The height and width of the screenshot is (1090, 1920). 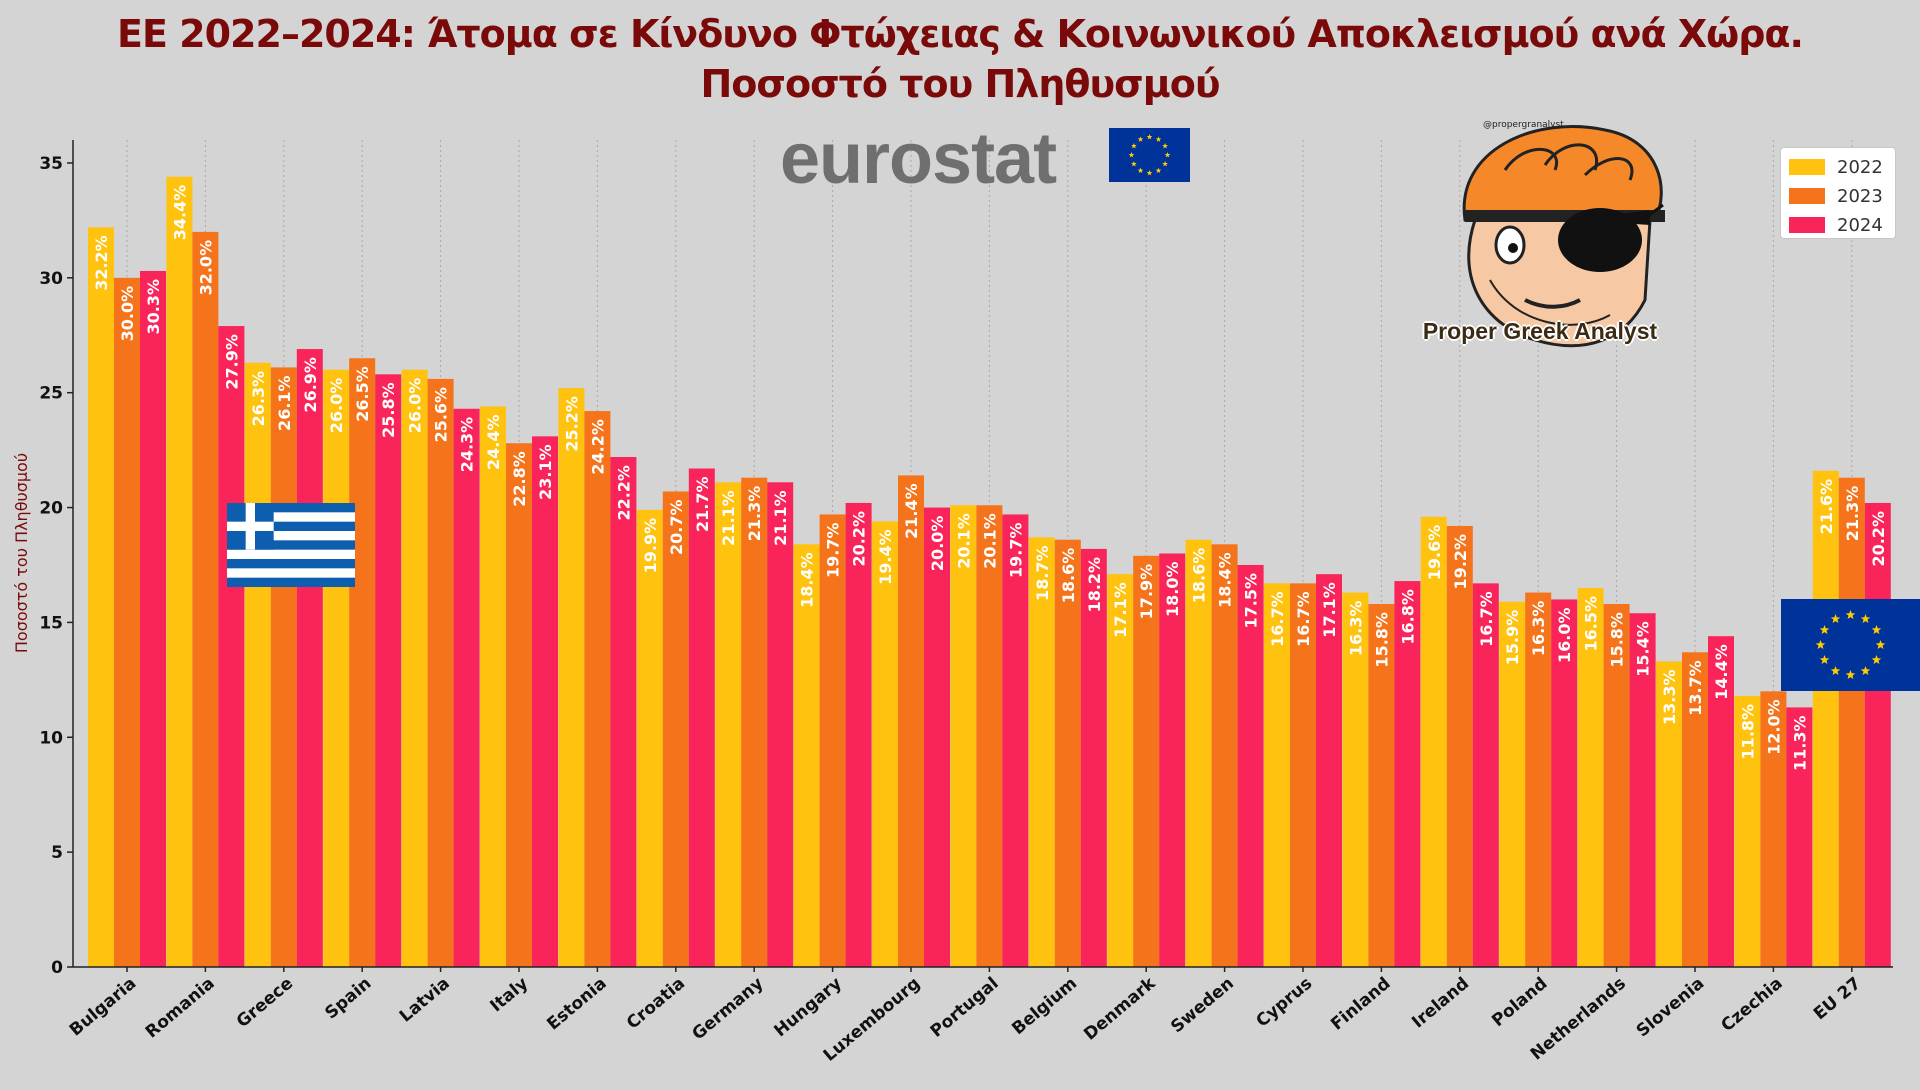 What do you see at coordinates (205, 268) in the screenshot?
I see `value-label: 32.0%` at bounding box center [205, 268].